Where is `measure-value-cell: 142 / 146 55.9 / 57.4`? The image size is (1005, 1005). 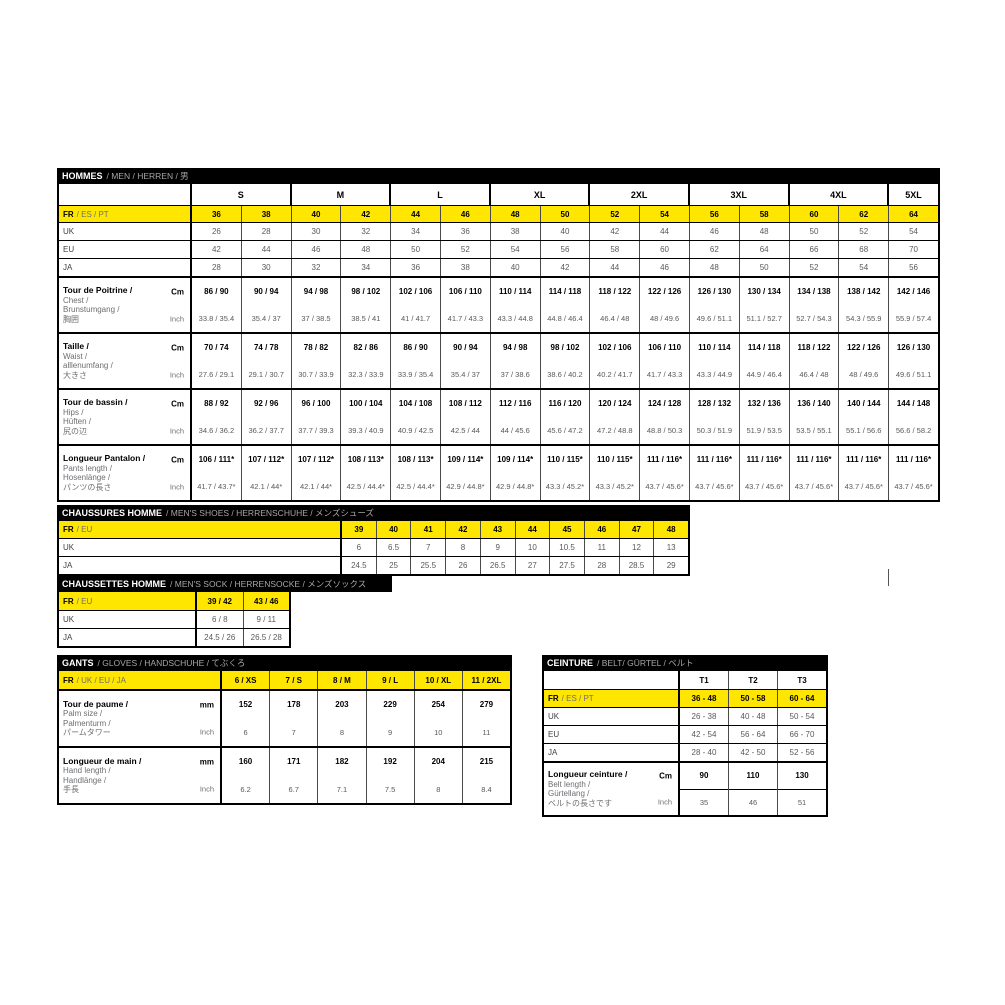
measure-value-cell: 142 / 146 55.9 / 57.4 is located at coordinates (913, 305).